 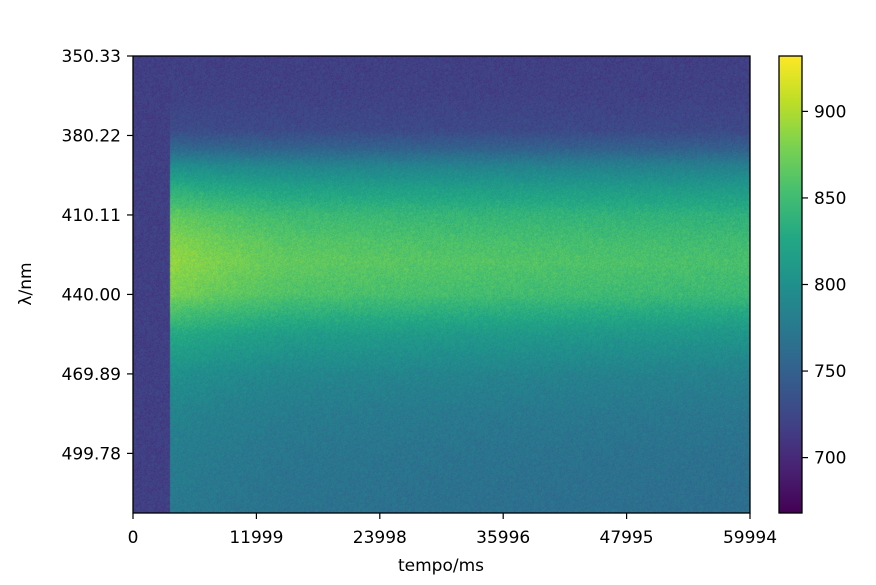 I want to click on y-axis: 350.33 380.22 410.11 440.00 469.89 499.78, so click(x=97, y=255).